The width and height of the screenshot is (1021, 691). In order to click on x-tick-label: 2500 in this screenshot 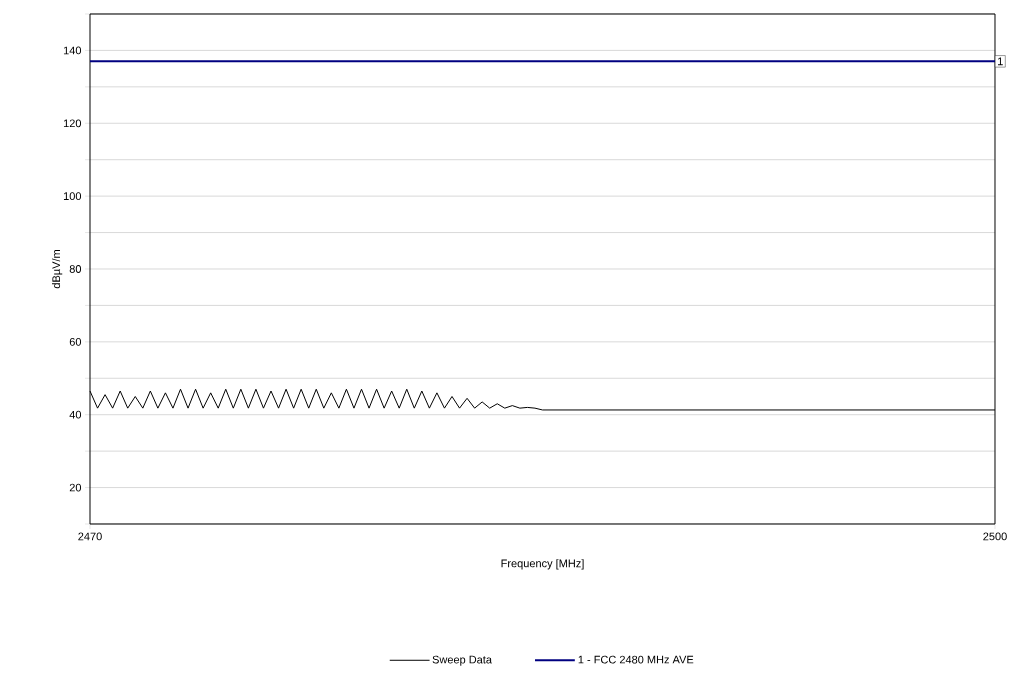, I will do `click(995, 536)`.